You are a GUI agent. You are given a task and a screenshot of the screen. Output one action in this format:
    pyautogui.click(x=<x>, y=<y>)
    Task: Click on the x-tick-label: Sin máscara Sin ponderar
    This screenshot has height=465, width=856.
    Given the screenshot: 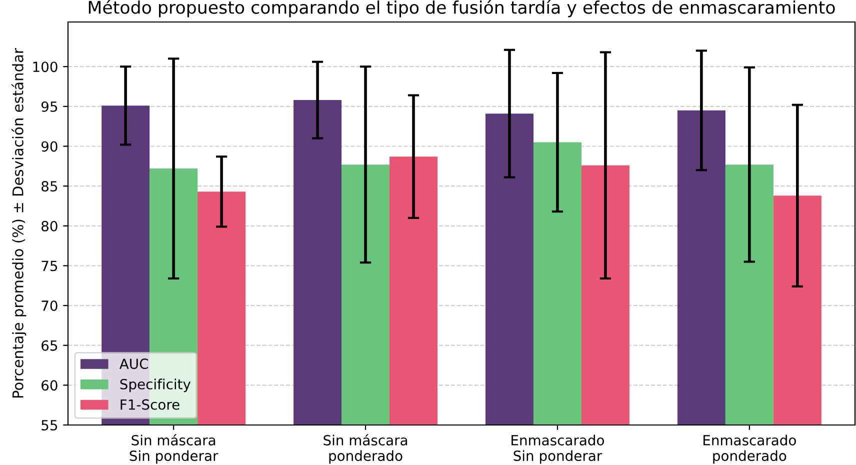 What is the action you would take?
    pyautogui.click(x=174, y=449)
    